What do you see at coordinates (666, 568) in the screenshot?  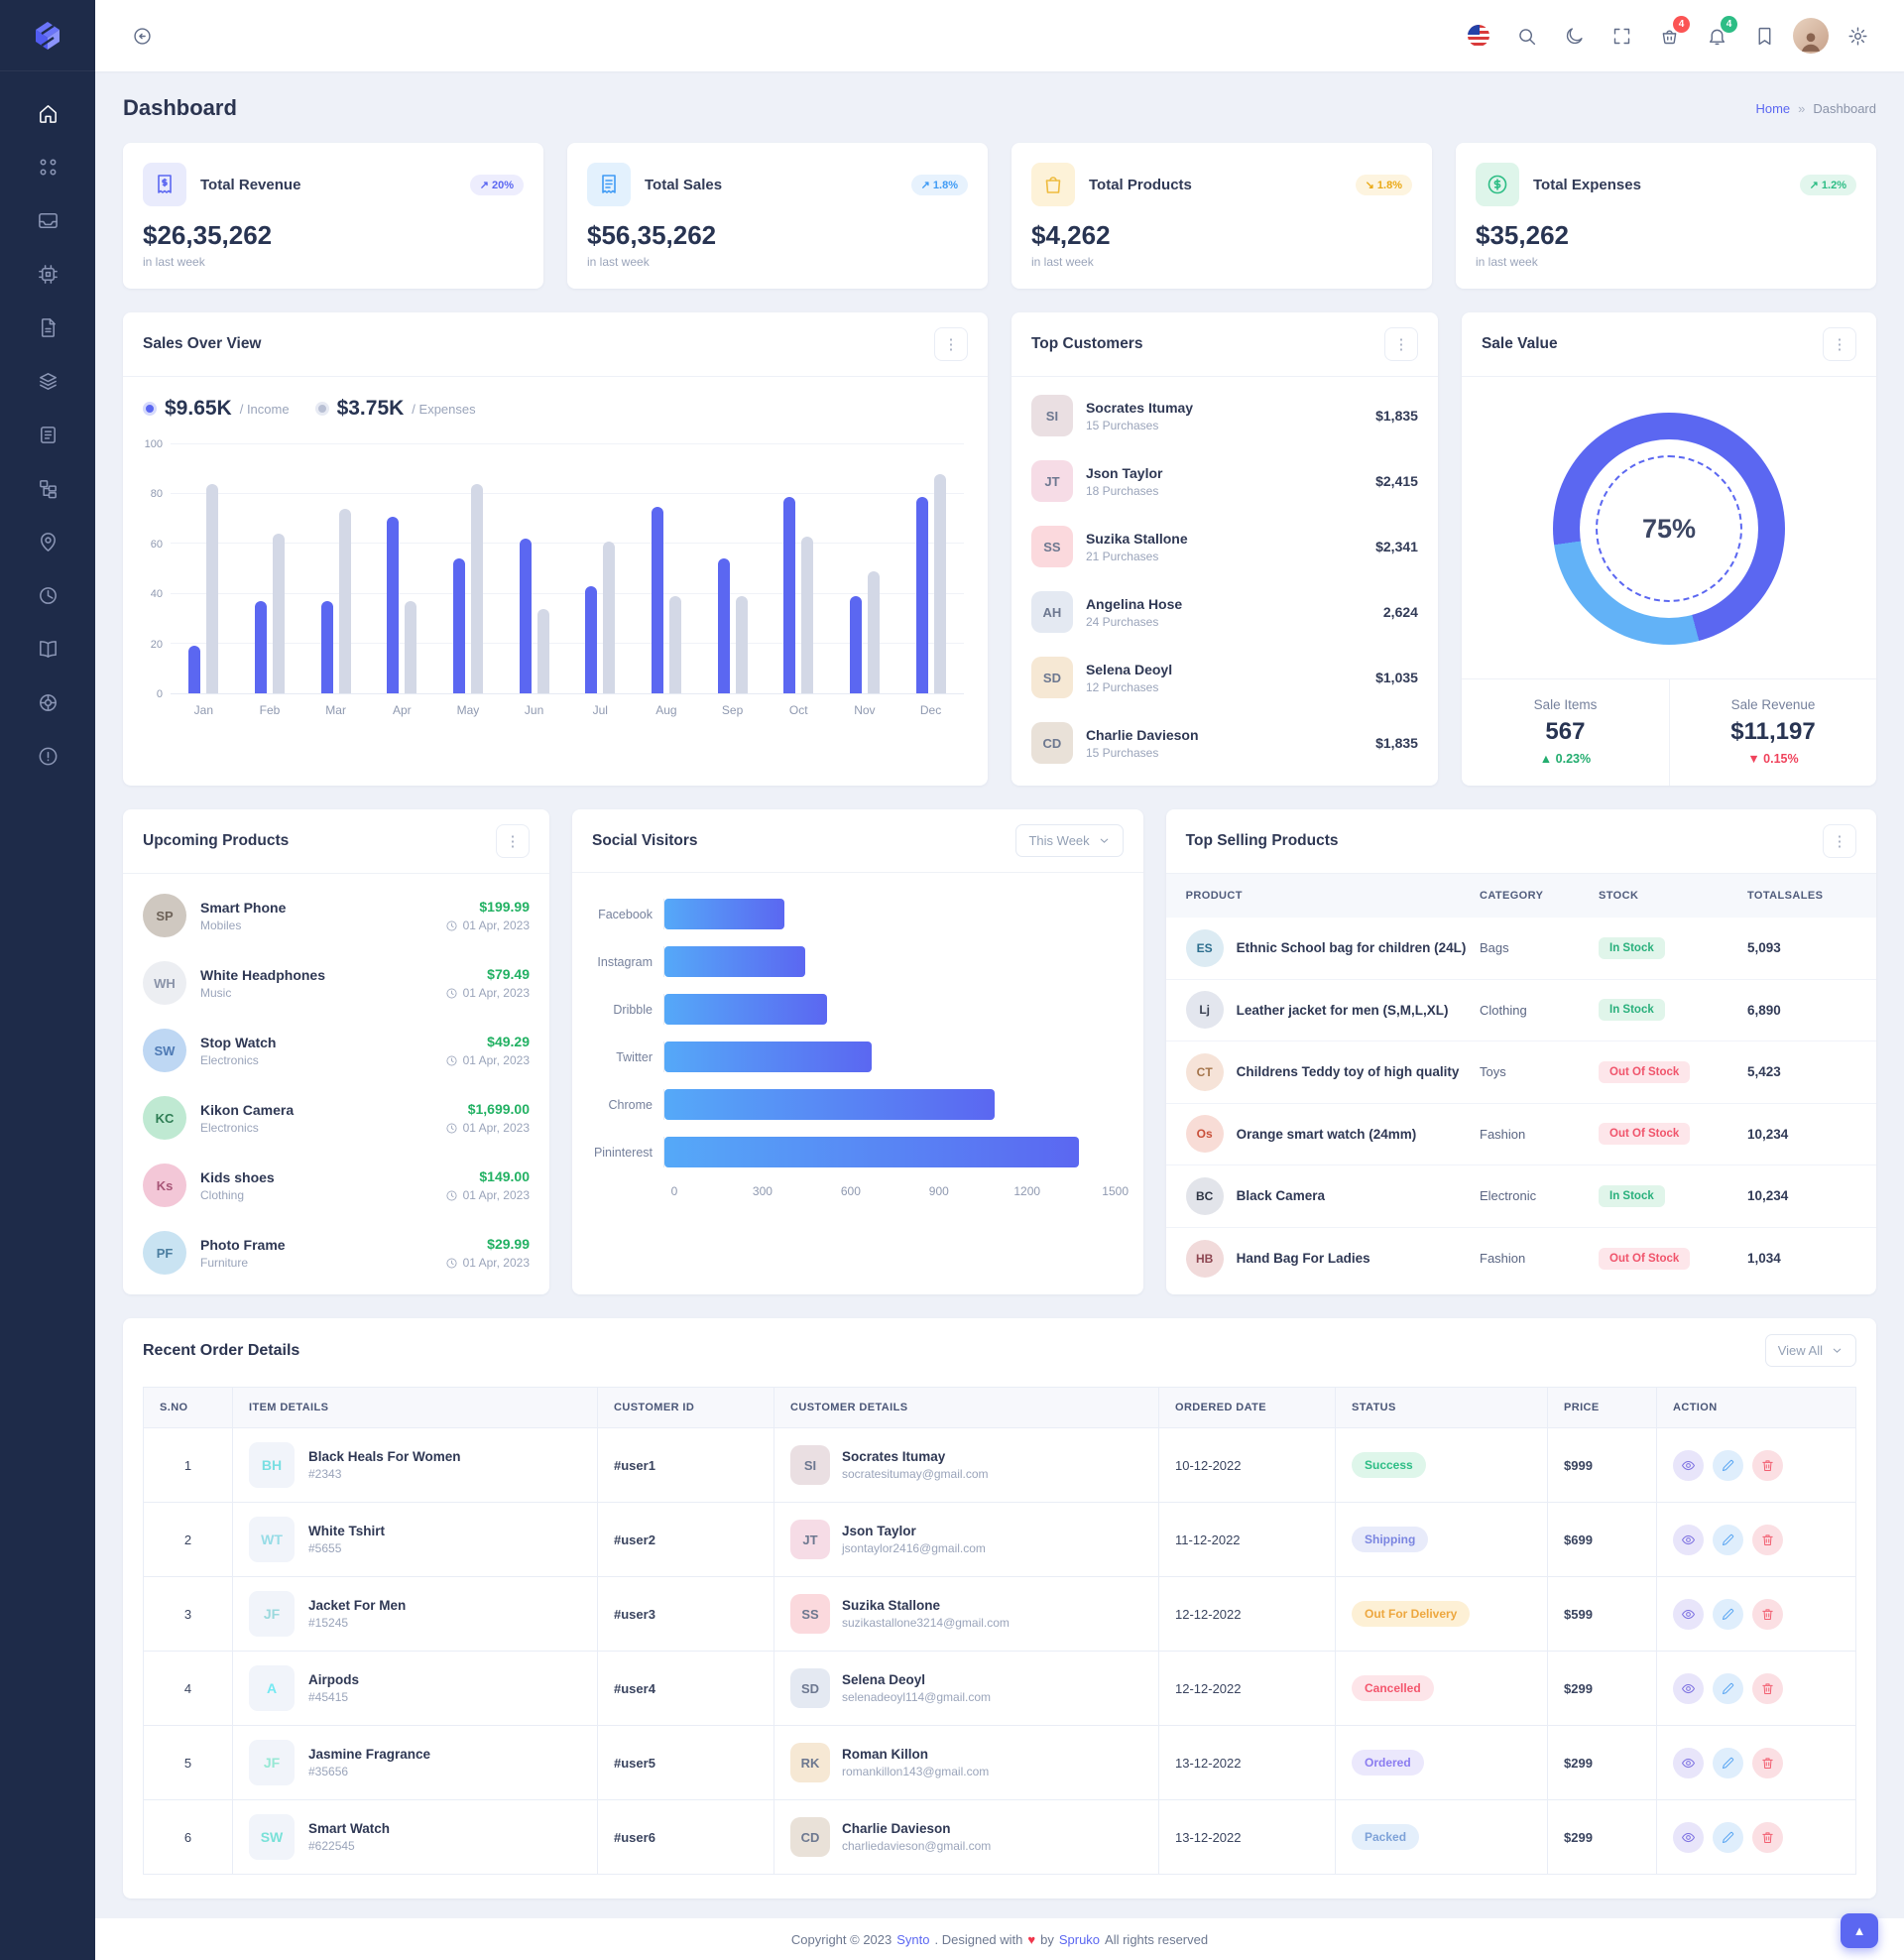 I see `bar-group-Aug` at bounding box center [666, 568].